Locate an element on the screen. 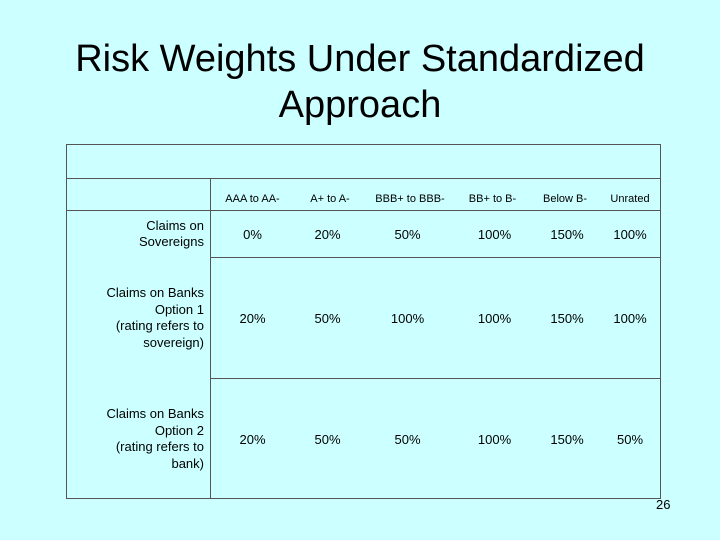 This screenshot has width=720, height=540. column-header-a: A+ to A- is located at coordinates (330, 199).